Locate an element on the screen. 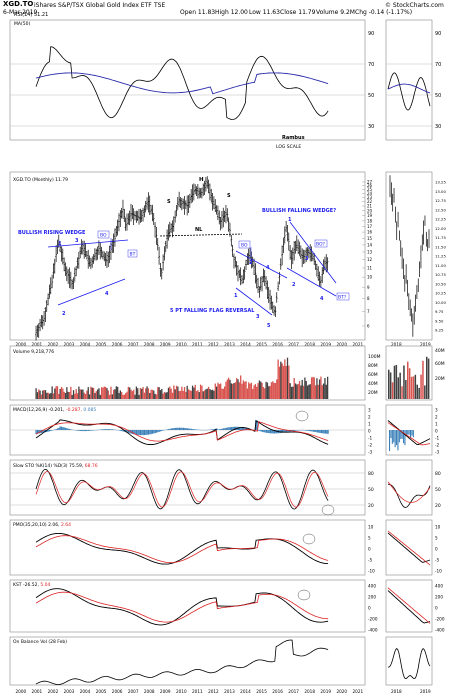 Image resolution: width=453 pixels, height=700 pixels. kst-legend: KST -26.52, 5.04 is located at coordinates (32, 585).